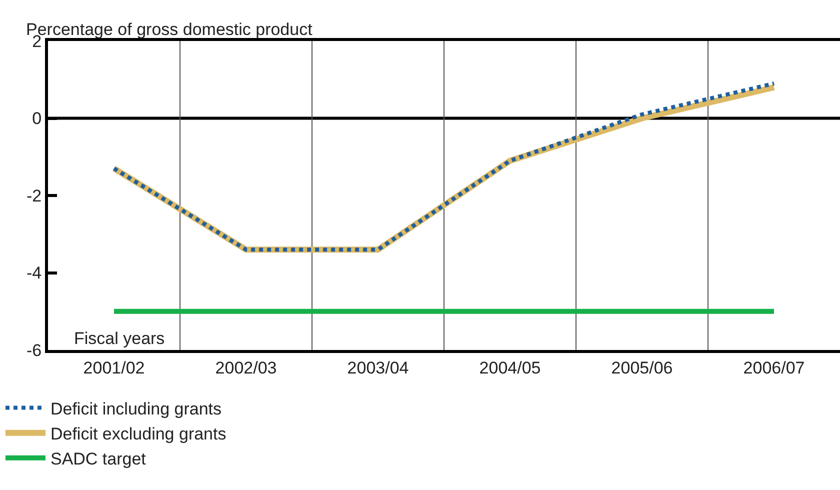  What do you see at coordinates (34, 350) in the screenshot?
I see `y-tick-label: -6` at bounding box center [34, 350].